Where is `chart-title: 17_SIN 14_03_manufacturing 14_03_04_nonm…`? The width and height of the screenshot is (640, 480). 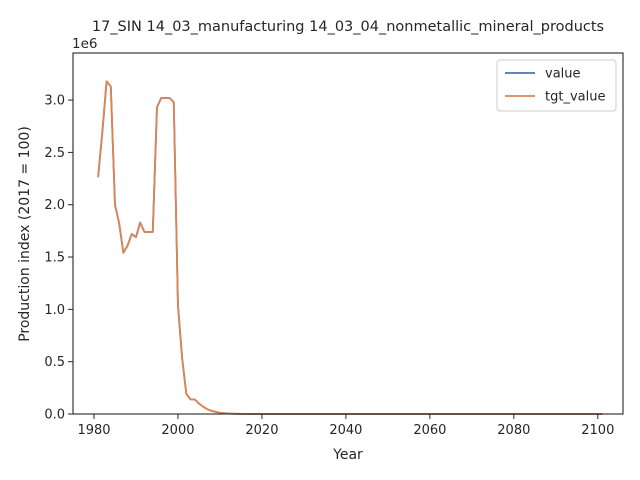
chart-title: 17_SIN 14_03_manufacturing 14_03_04_nonm… is located at coordinates (348, 27).